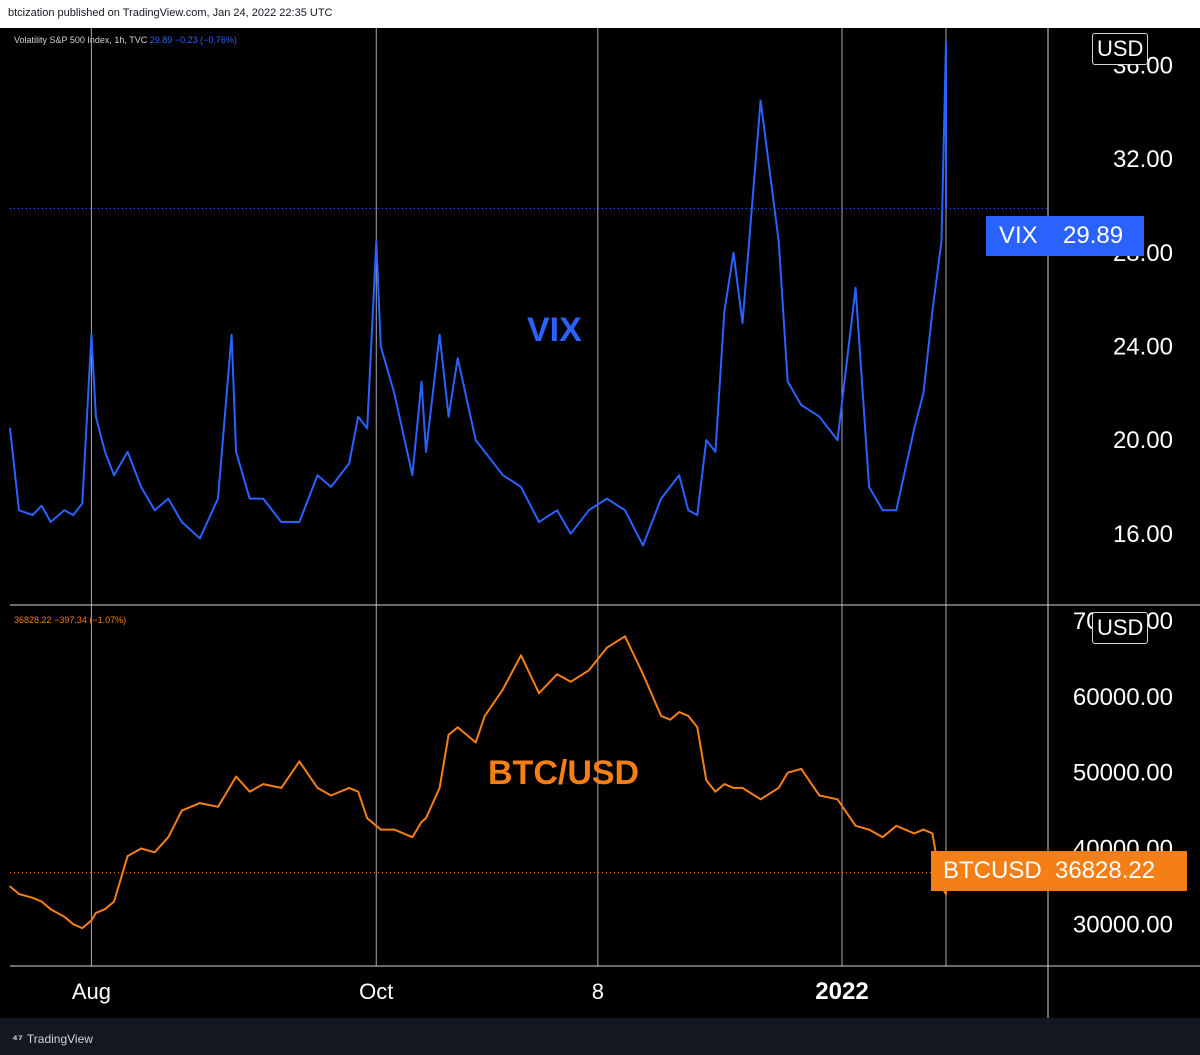 The width and height of the screenshot is (1200, 1055). What do you see at coordinates (1143, 534) in the screenshot?
I see `vix-y-tick-label: 16.00` at bounding box center [1143, 534].